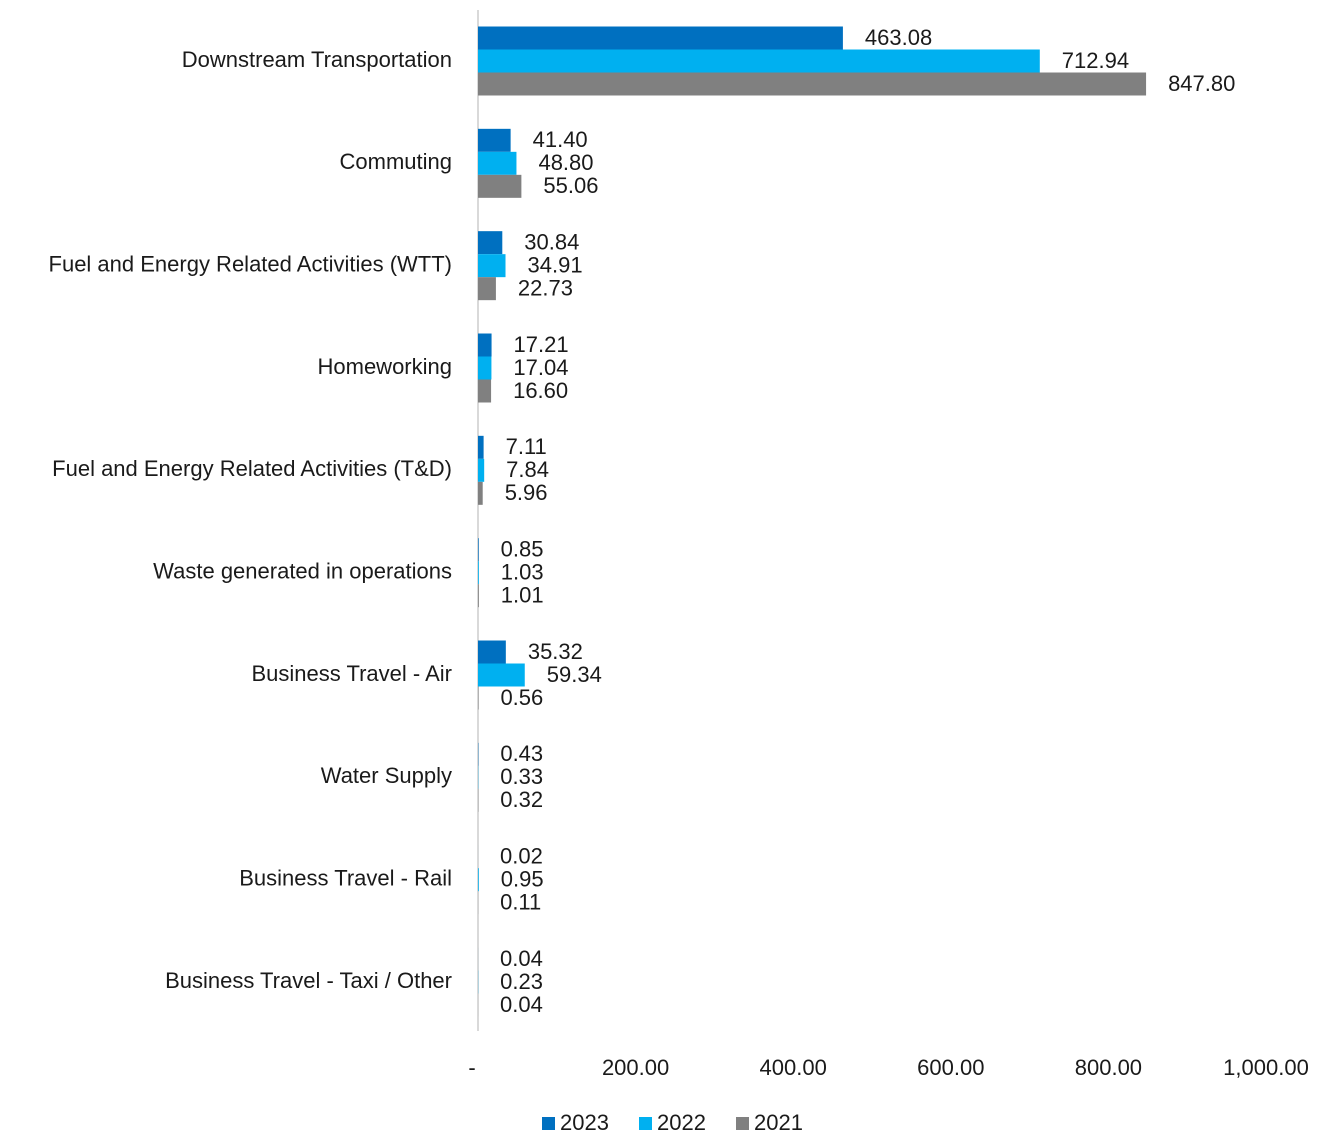  What do you see at coordinates (386, 775) in the screenshot?
I see `y-tick-label: Water Supply` at bounding box center [386, 775].